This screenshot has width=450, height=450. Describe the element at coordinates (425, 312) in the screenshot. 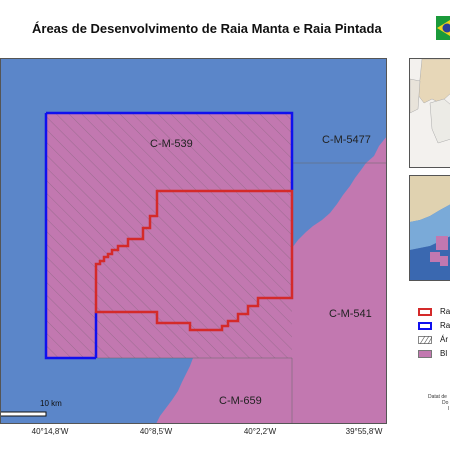

I see `legend-symbol-red-outline` at that location.